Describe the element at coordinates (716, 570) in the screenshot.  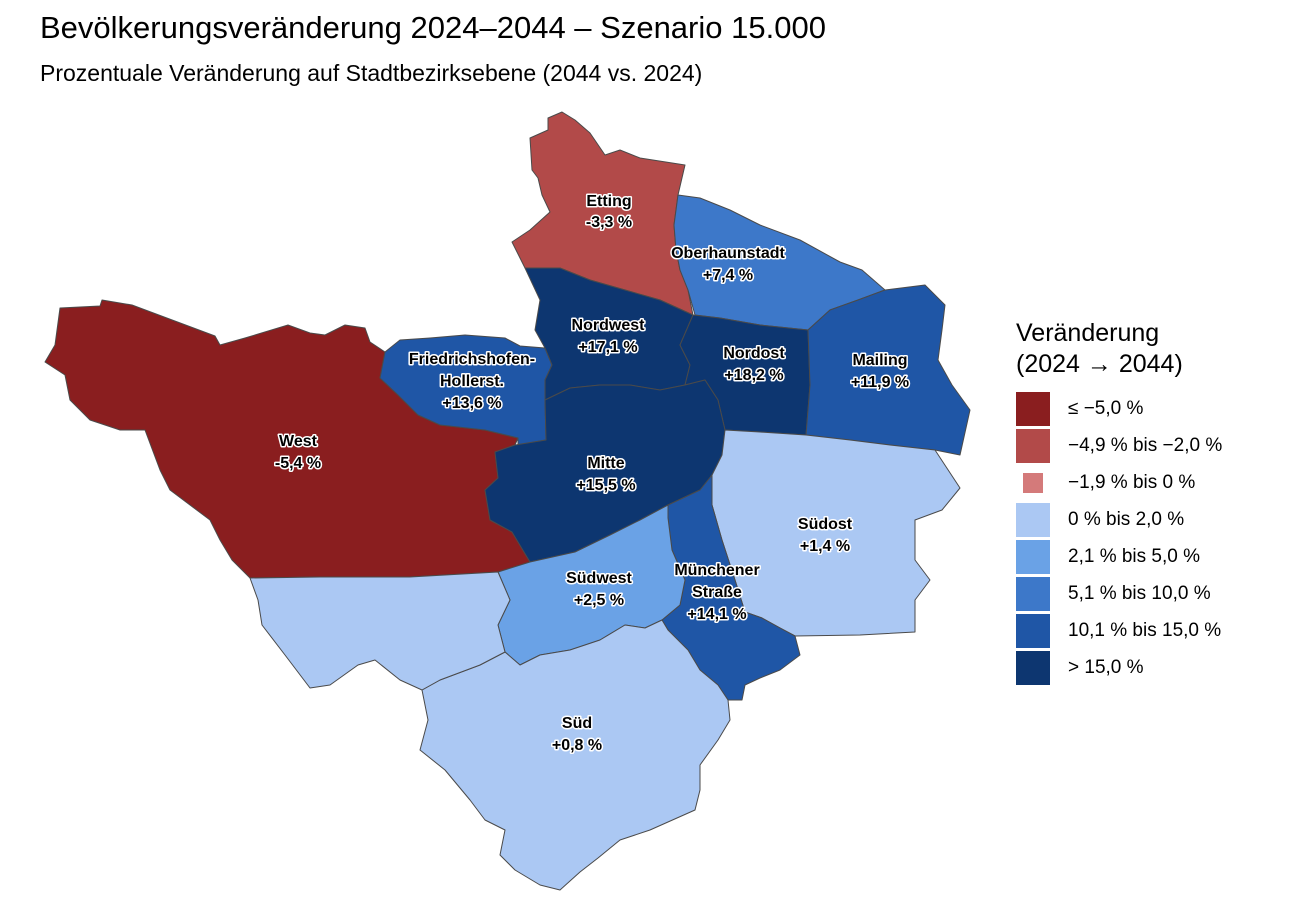
I see `label-muenchener-line1: Münchener` at that location.